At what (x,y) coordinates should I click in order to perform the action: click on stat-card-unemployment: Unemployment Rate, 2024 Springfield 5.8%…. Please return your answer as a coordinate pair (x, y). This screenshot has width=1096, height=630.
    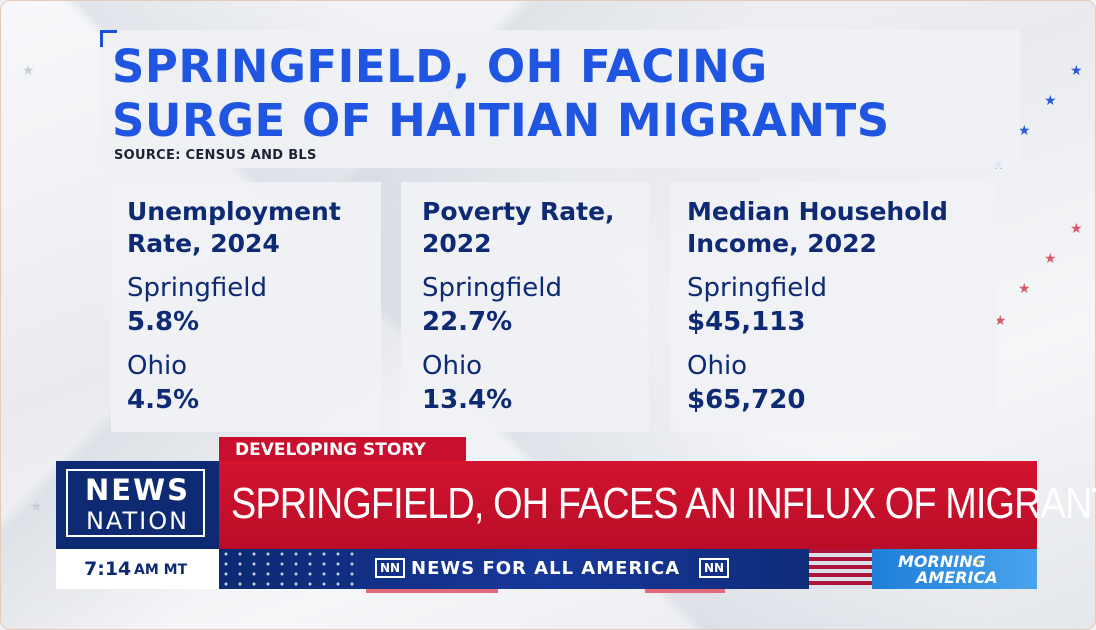
    Looking at the image, I should click on (246, 307).